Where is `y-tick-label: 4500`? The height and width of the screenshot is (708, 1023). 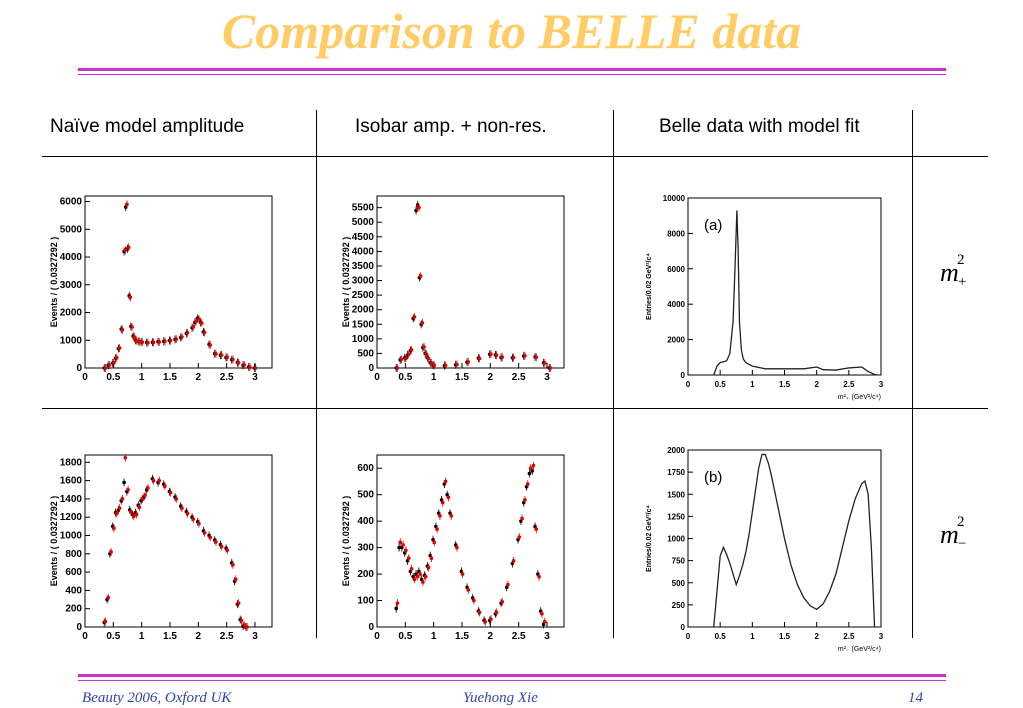 y-tick-label: 4500 is located at coordinates (363, 237).